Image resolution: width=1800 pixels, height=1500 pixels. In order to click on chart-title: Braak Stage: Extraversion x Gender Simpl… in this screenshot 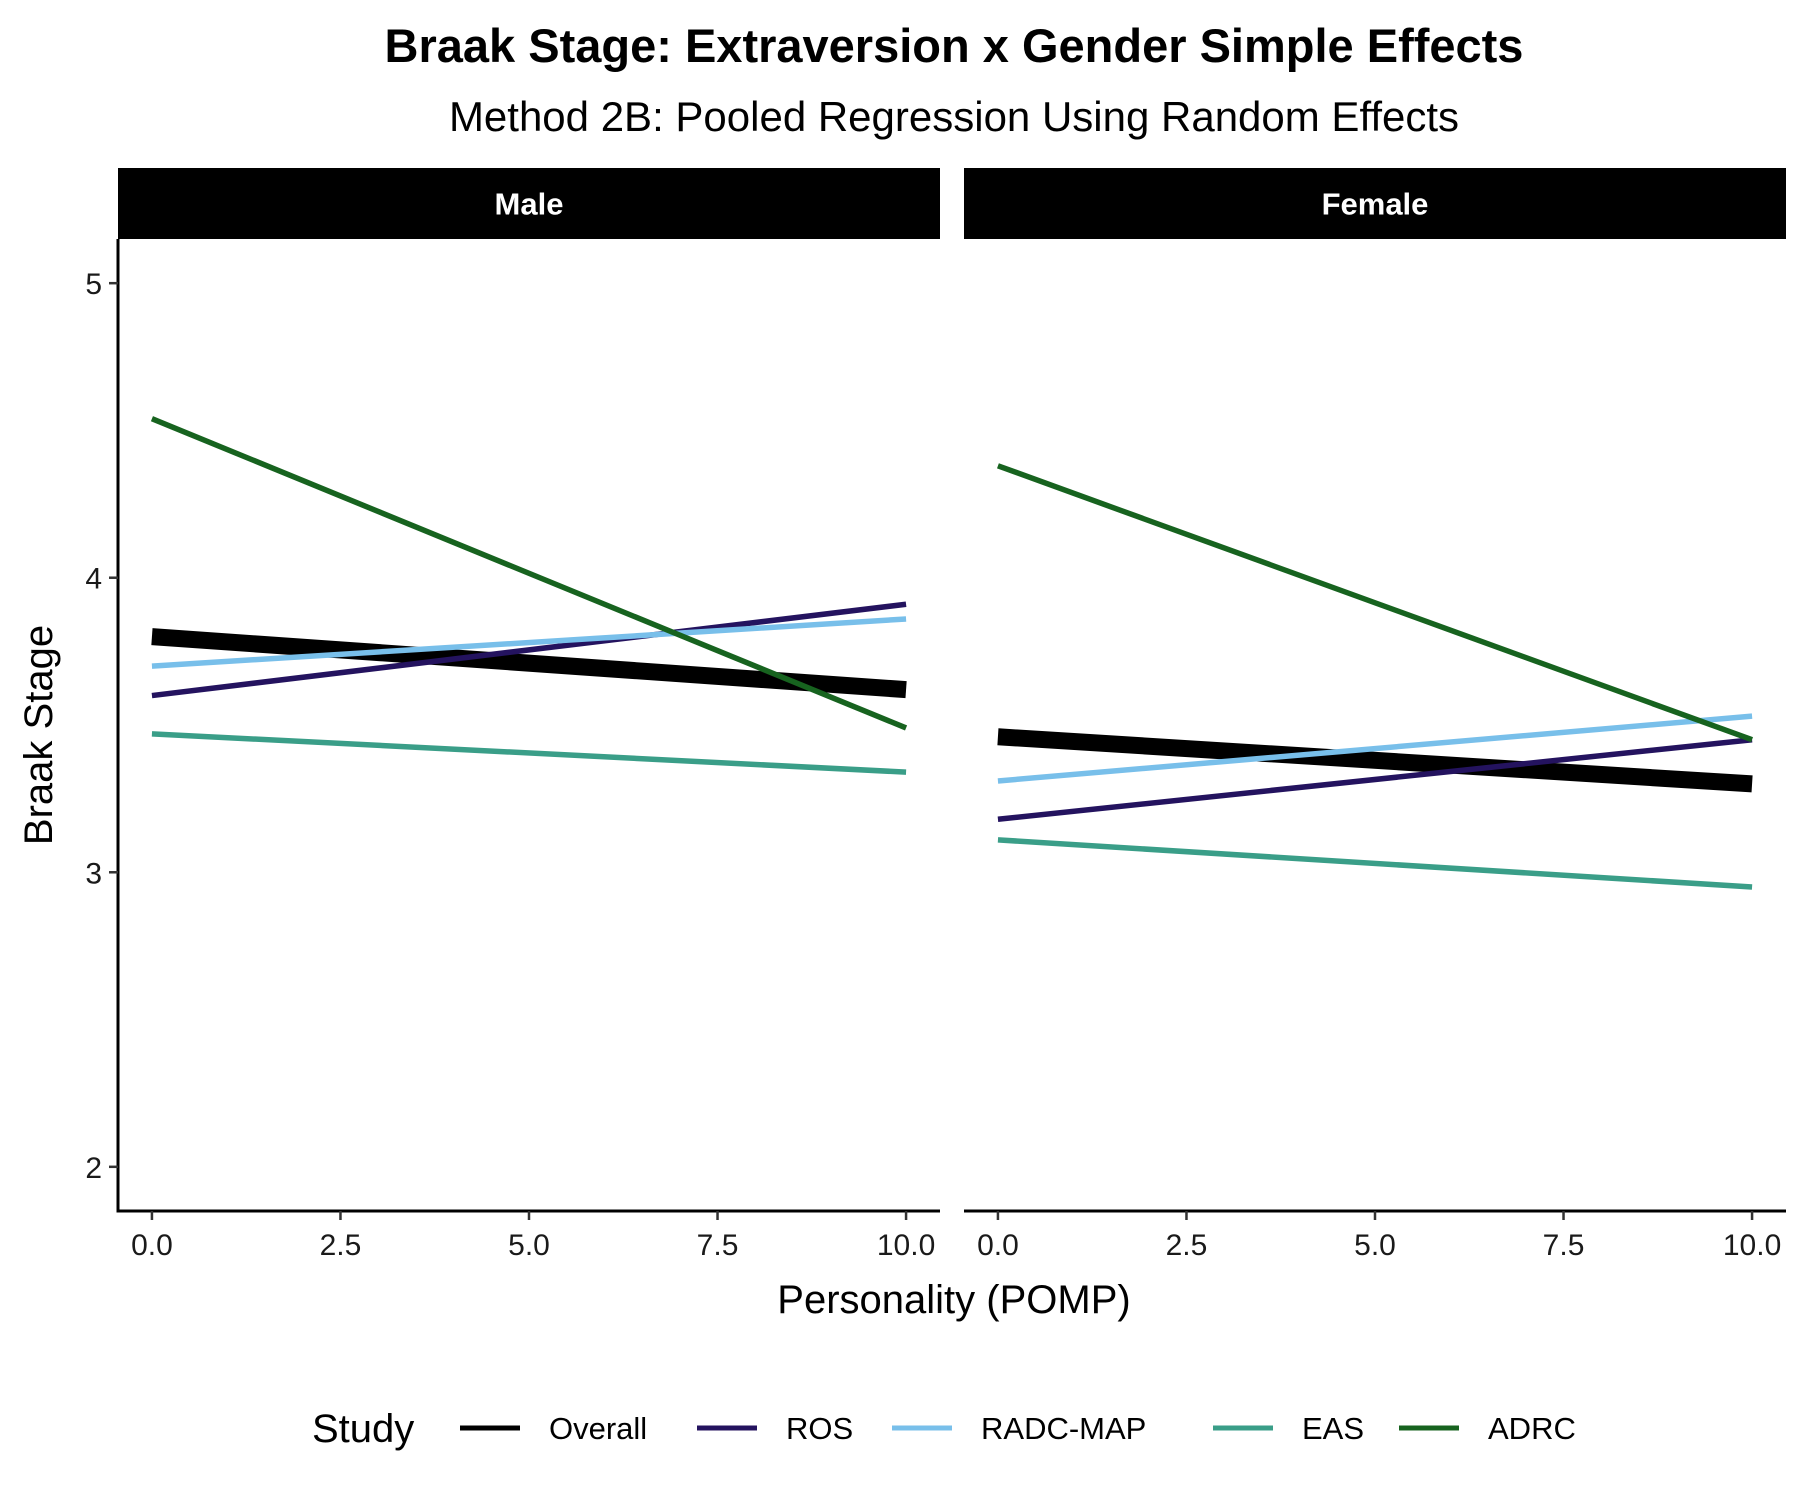, I will do `click(954, 45)`.